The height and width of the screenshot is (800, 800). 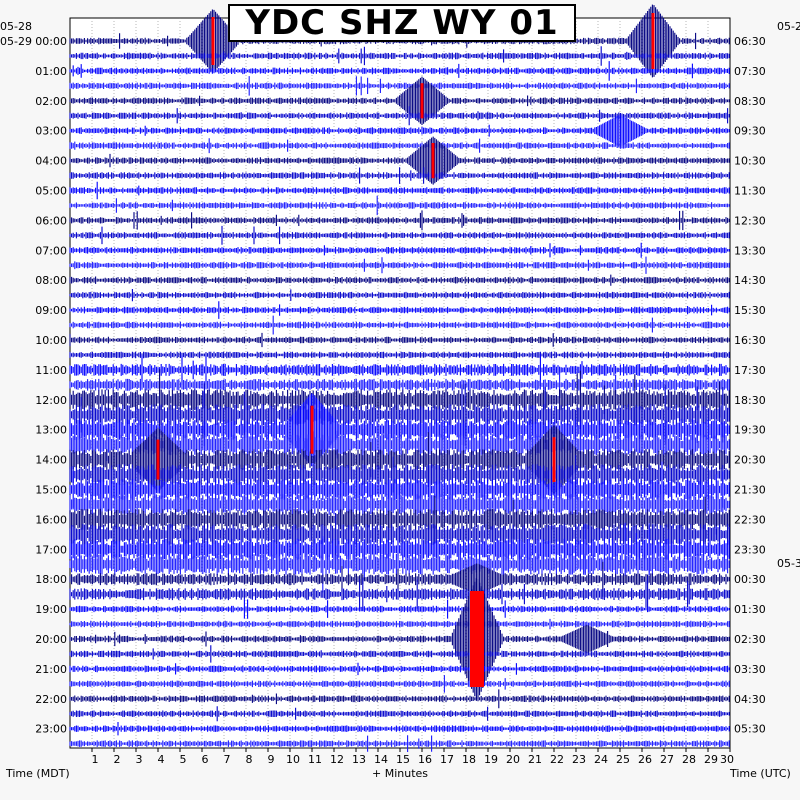 I want to click on right-hour-label: 03:30, so click(x=750, y=669).